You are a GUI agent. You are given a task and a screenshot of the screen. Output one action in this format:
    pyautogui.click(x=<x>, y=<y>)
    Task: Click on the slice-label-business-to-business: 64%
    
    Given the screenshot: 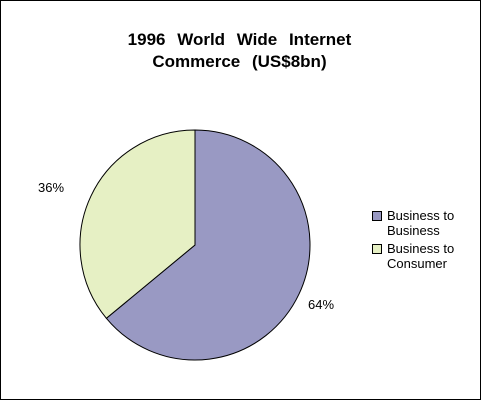 What is the action you would take?
    pyautogui.click(x=321, y=304)
    